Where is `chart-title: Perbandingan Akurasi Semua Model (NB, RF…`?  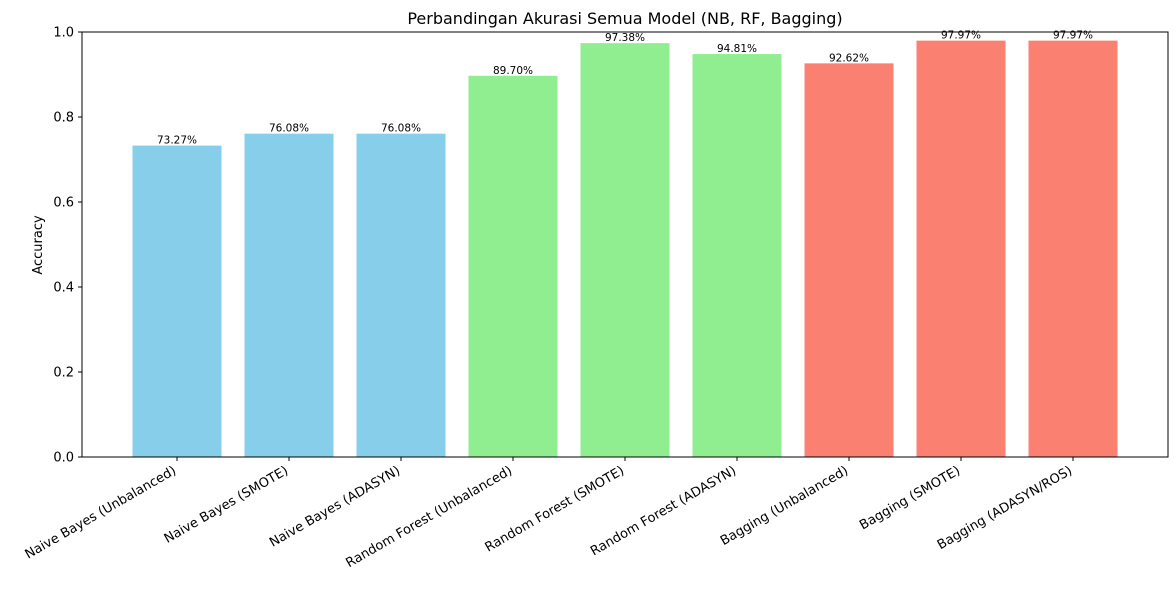 chart-title: Perbandingan Akurasi Semua Model (NB, RF… is located at coordinates (624, 18).